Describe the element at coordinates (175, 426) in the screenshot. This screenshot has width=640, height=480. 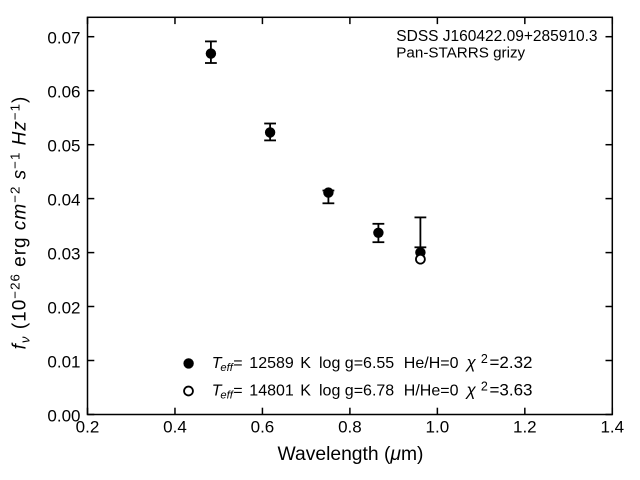
I see `svg-text: 0.4` at that location.